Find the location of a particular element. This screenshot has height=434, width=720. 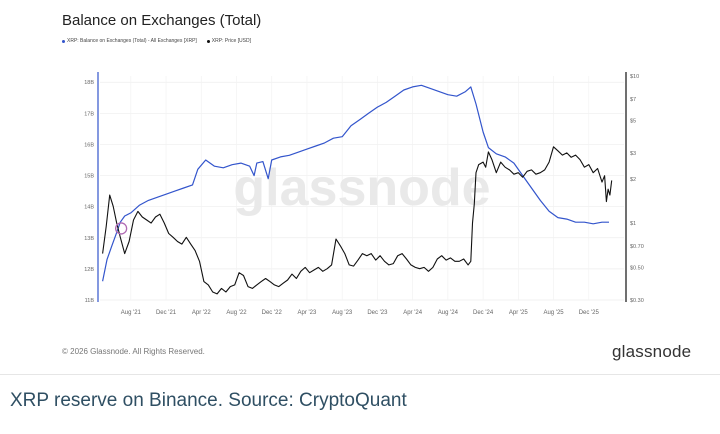

x-tick-label-10: Dec '24 is located at coordinates (483, 313).